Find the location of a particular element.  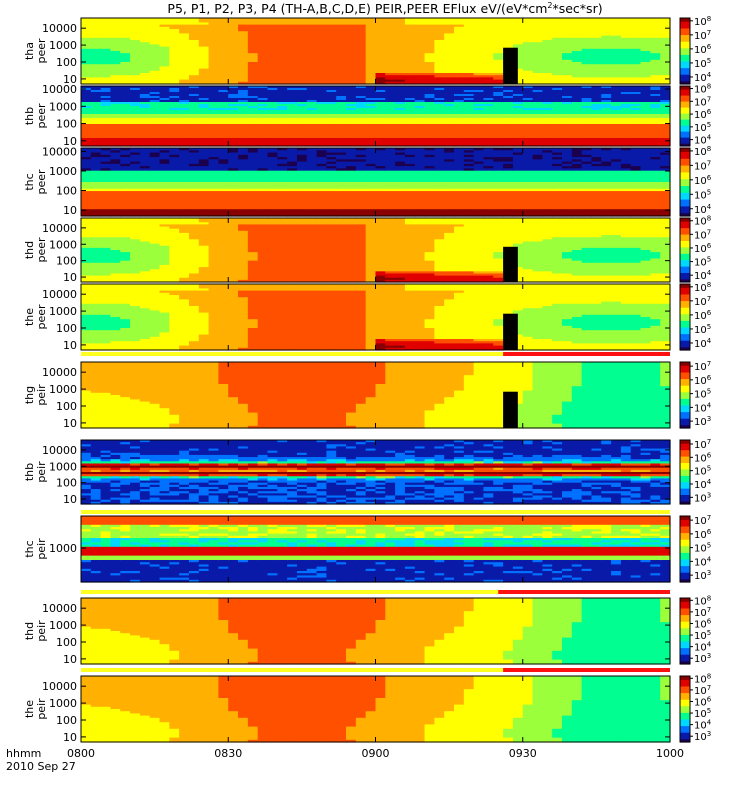

panel-label: thb is located at coordinates (29, 116).